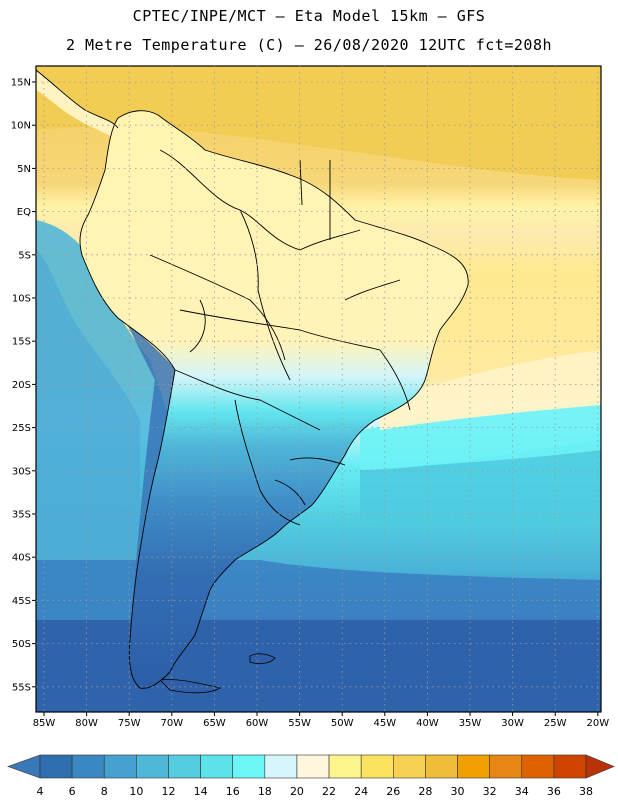 The width and height of the screenshot is (618, 800). I want to click on lat-label: 35S, so click(21, 515).